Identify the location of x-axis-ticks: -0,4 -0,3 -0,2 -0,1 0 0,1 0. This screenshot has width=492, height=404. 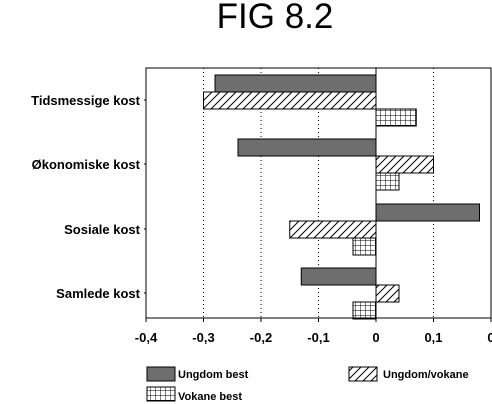
(313, 331).